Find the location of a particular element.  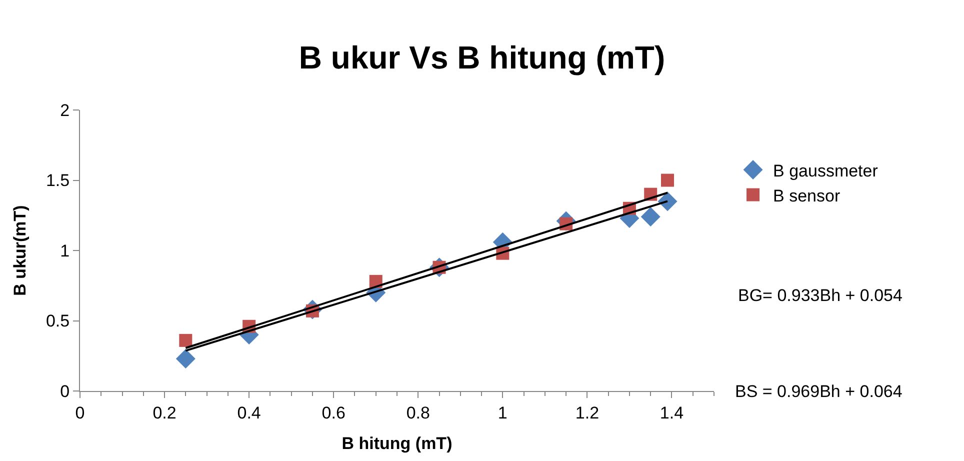

y-tick-label: 1.5 is located at coordinates (58, 180).